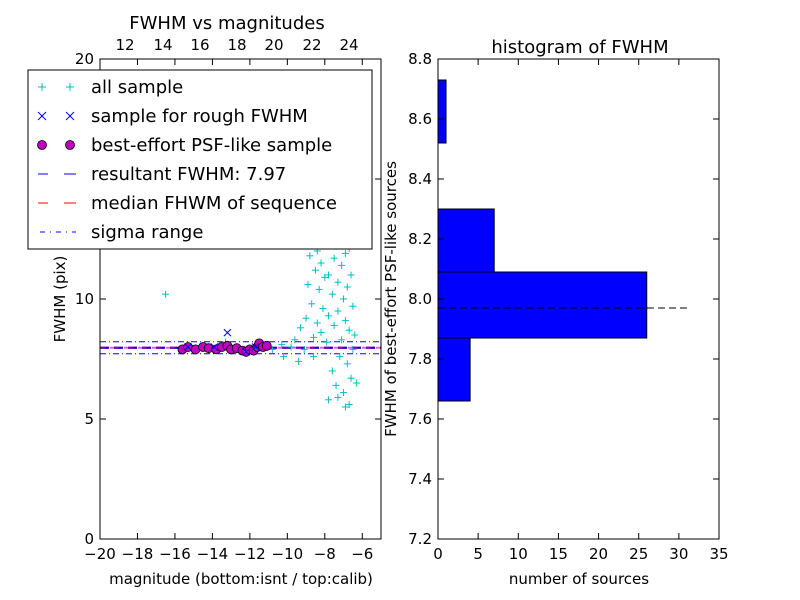 Image resolution: width=800 pixels, height=600 pixels. Describe the element at coordinates (84, 299) in the screenshot. I see `left-y-tick-label: 10` at that location.